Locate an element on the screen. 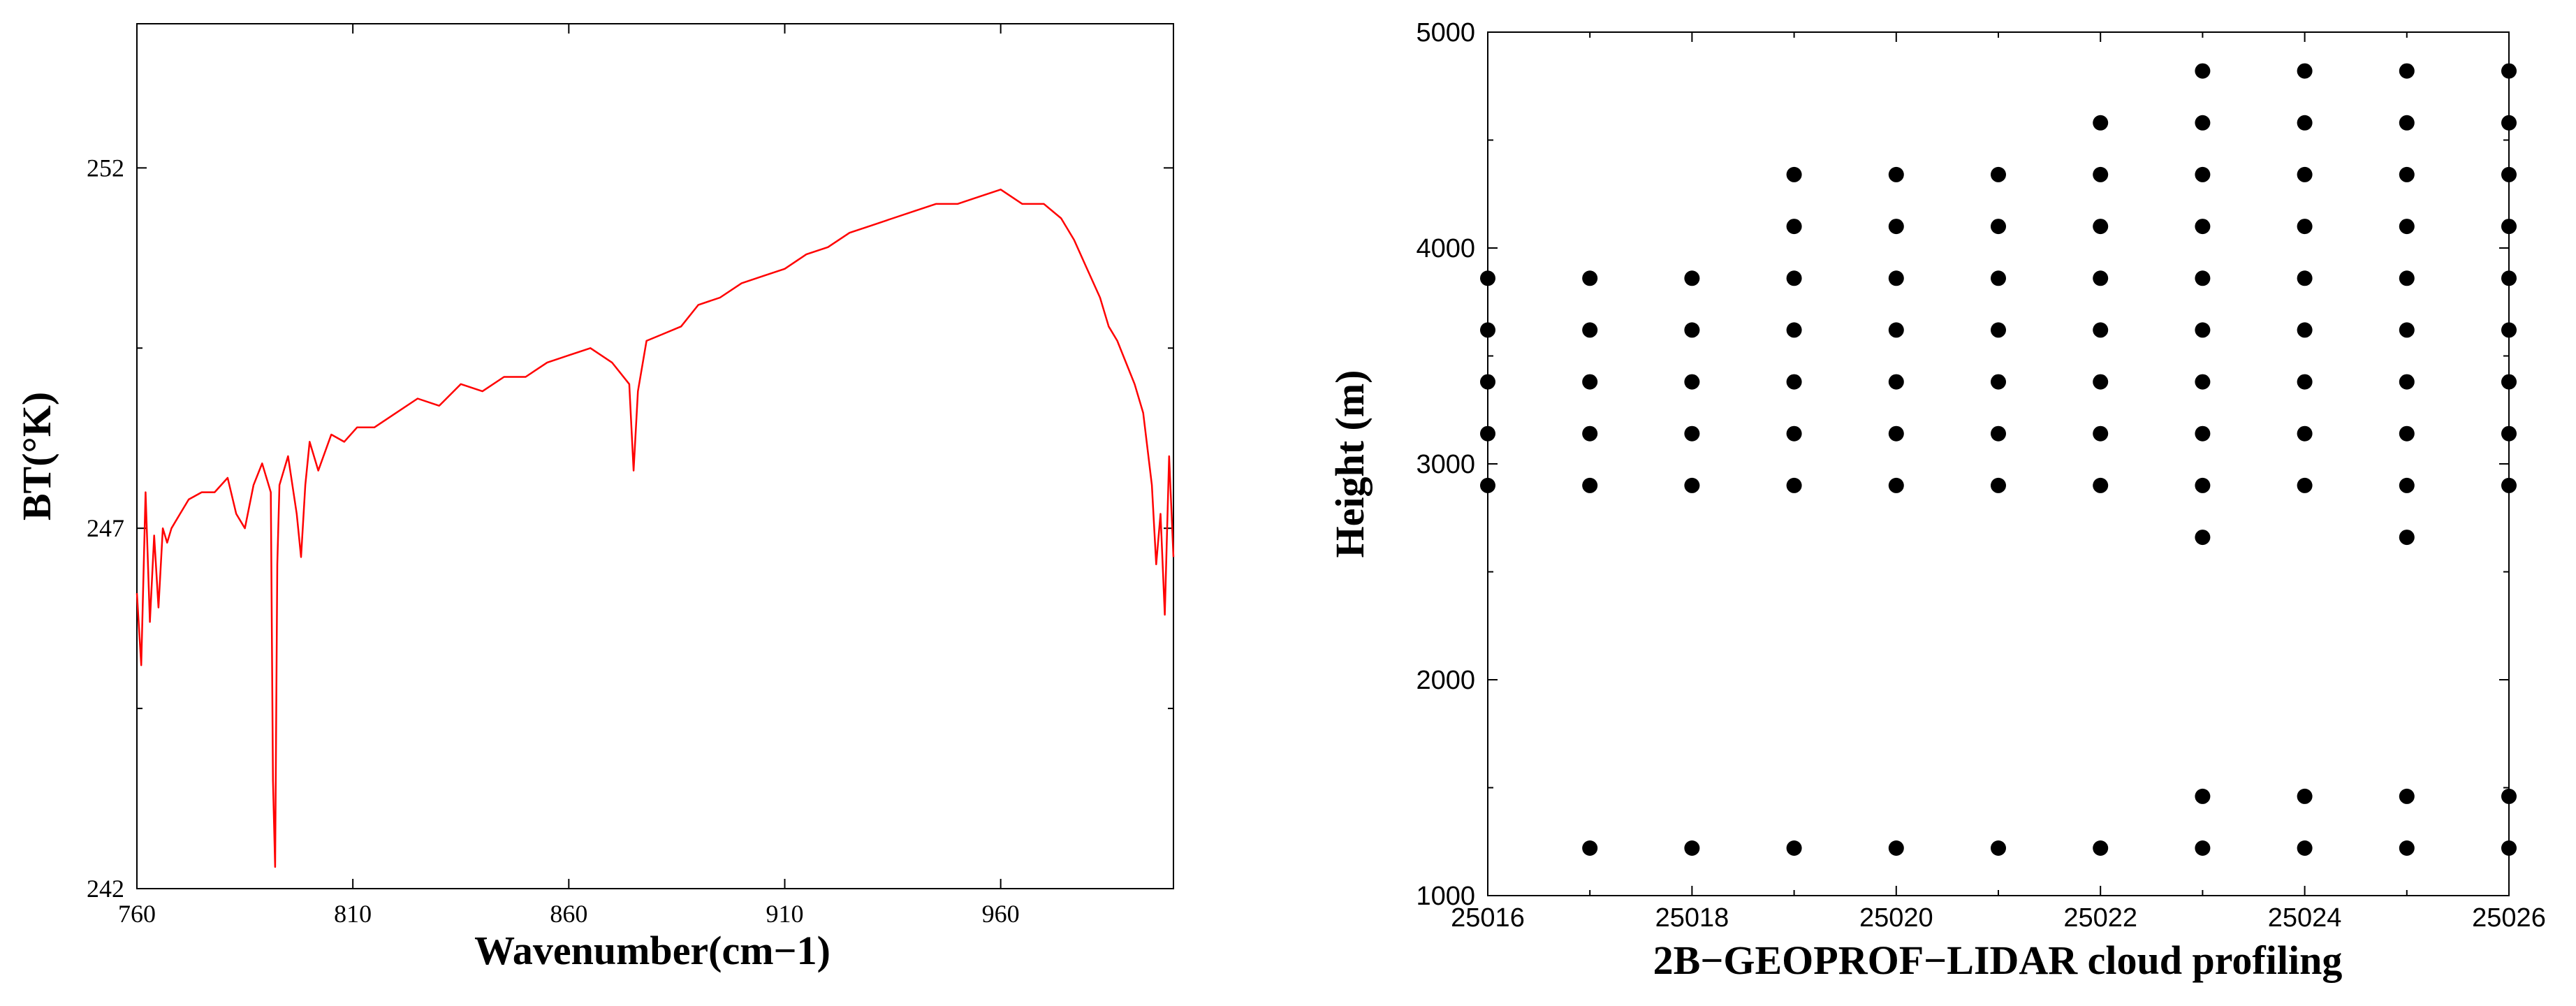 This screenshot has width=2576, height=1006. spectrum-x-tick-label: 810 is located at coordinates (353, 914).